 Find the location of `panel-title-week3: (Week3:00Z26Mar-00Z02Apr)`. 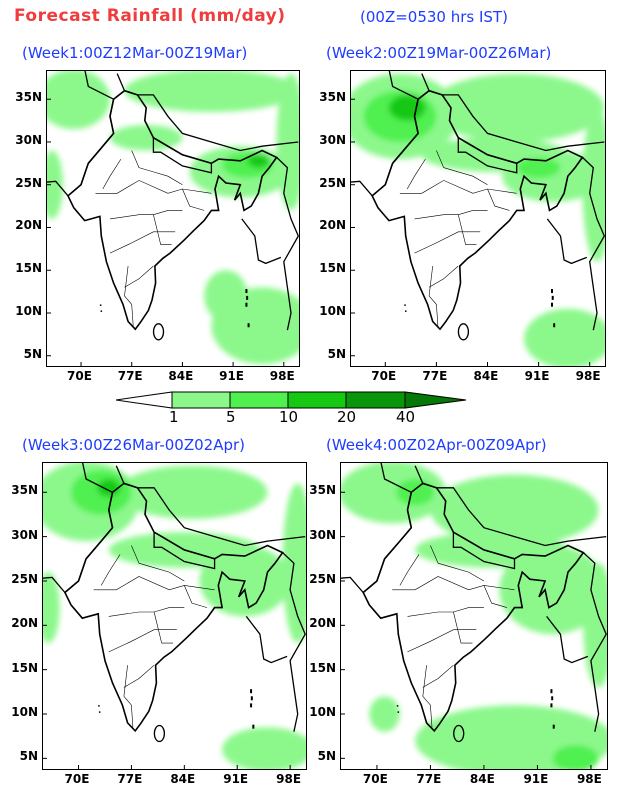

panel-title-week3: (Week3:00Z26Mar-00Z02Apr) is located at coordinates (134, 445).